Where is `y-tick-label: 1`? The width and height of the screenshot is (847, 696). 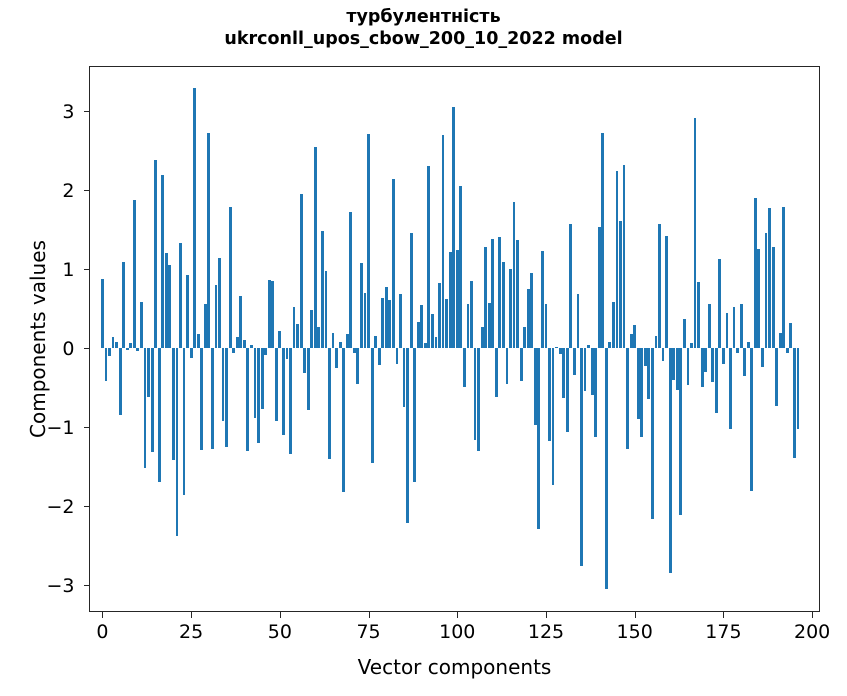 y-tick-label: 1 is located at coordinates (68, 269).